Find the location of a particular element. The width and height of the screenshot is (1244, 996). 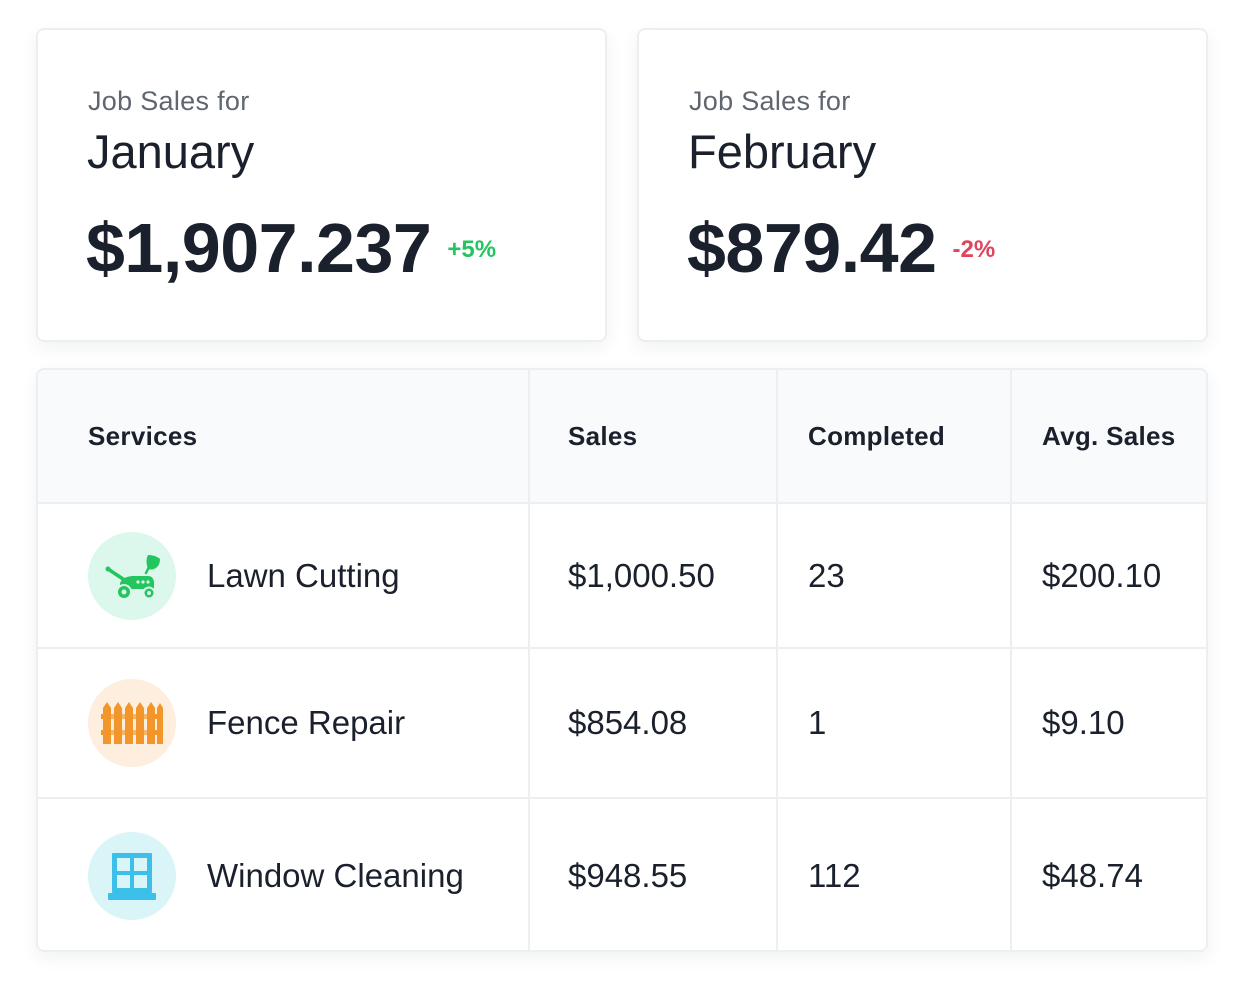

avg-sales-cell: $200.10 is located at coordinates (1109, 575).